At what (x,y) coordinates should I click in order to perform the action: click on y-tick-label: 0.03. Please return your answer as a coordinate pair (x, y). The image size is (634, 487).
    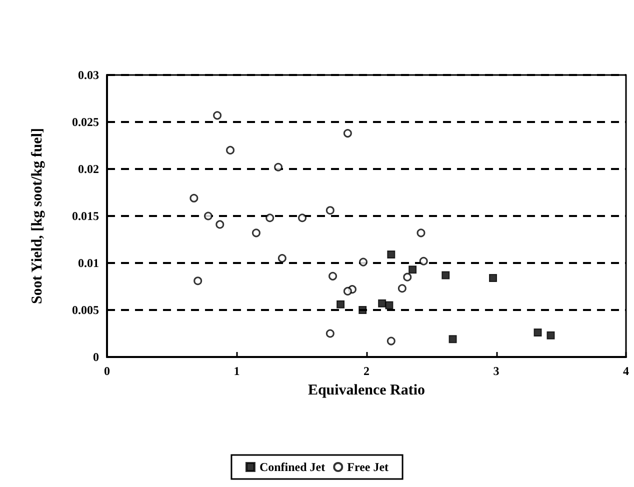
    Looking at the image, I should click on (88, 75).